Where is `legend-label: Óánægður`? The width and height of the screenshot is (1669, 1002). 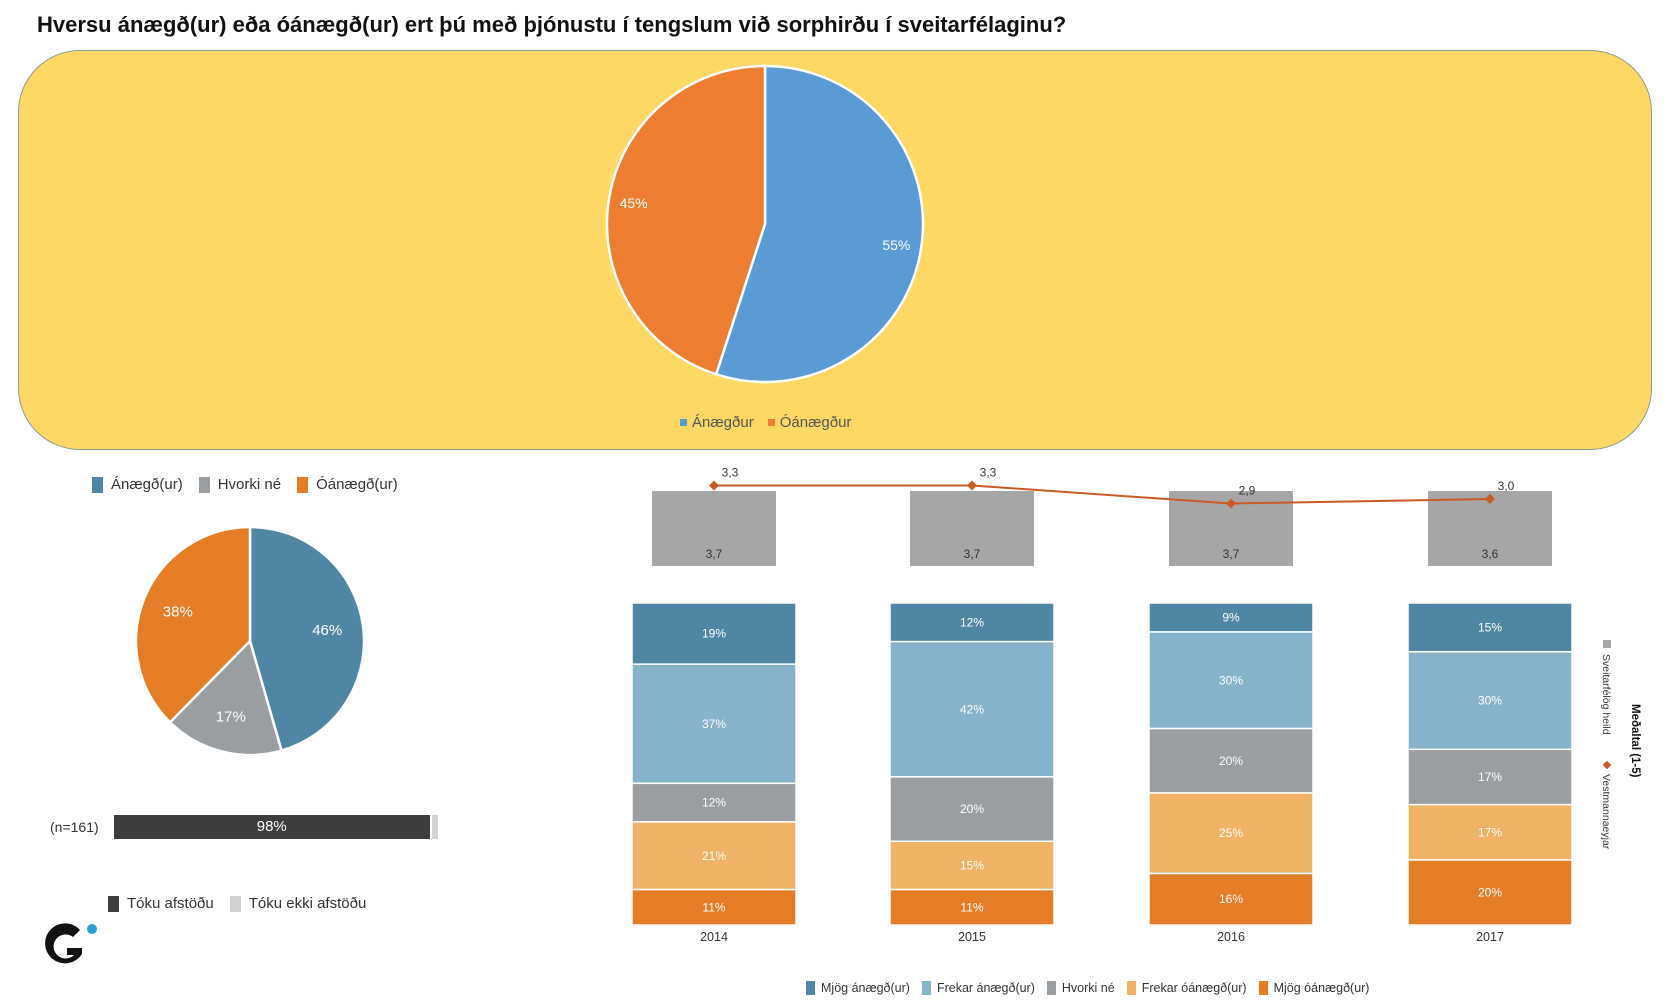 legend-label: Óánægður is located at coordinates (815, 422).